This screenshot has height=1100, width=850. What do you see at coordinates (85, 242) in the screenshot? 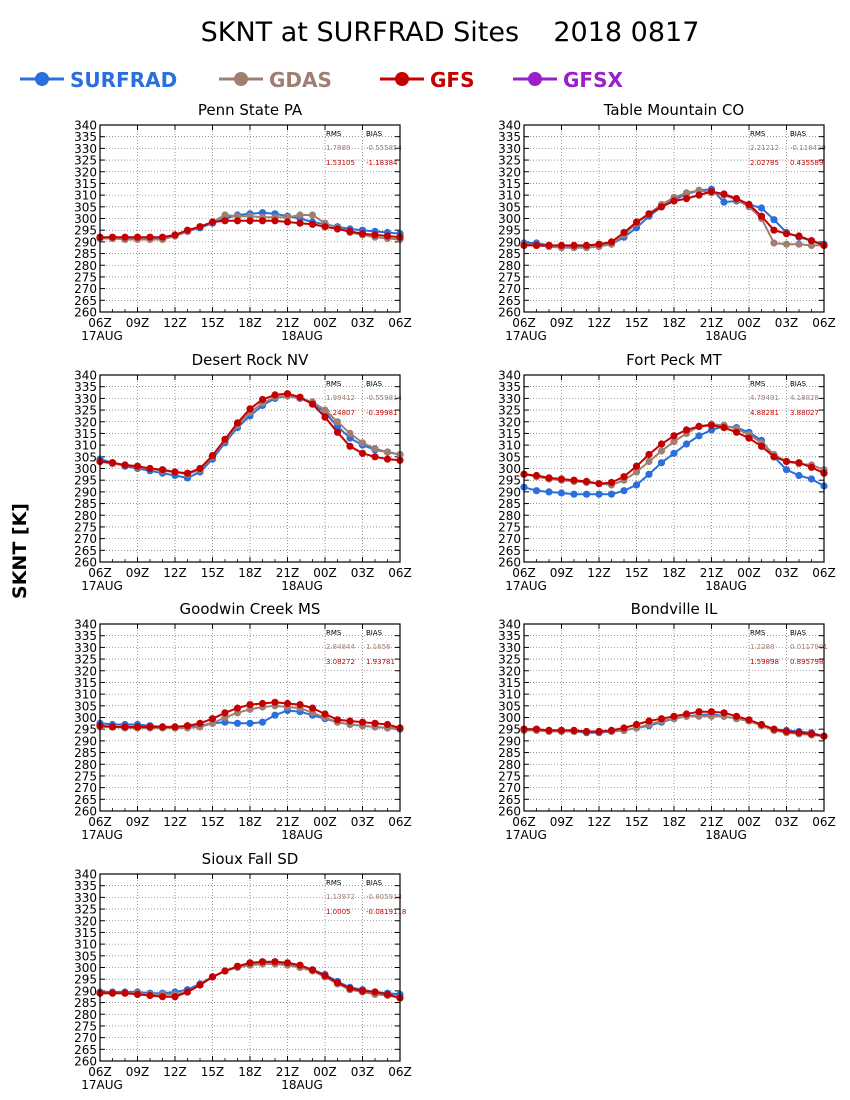
I see `y-tick-label: 290` at bounding box center [85, 242].